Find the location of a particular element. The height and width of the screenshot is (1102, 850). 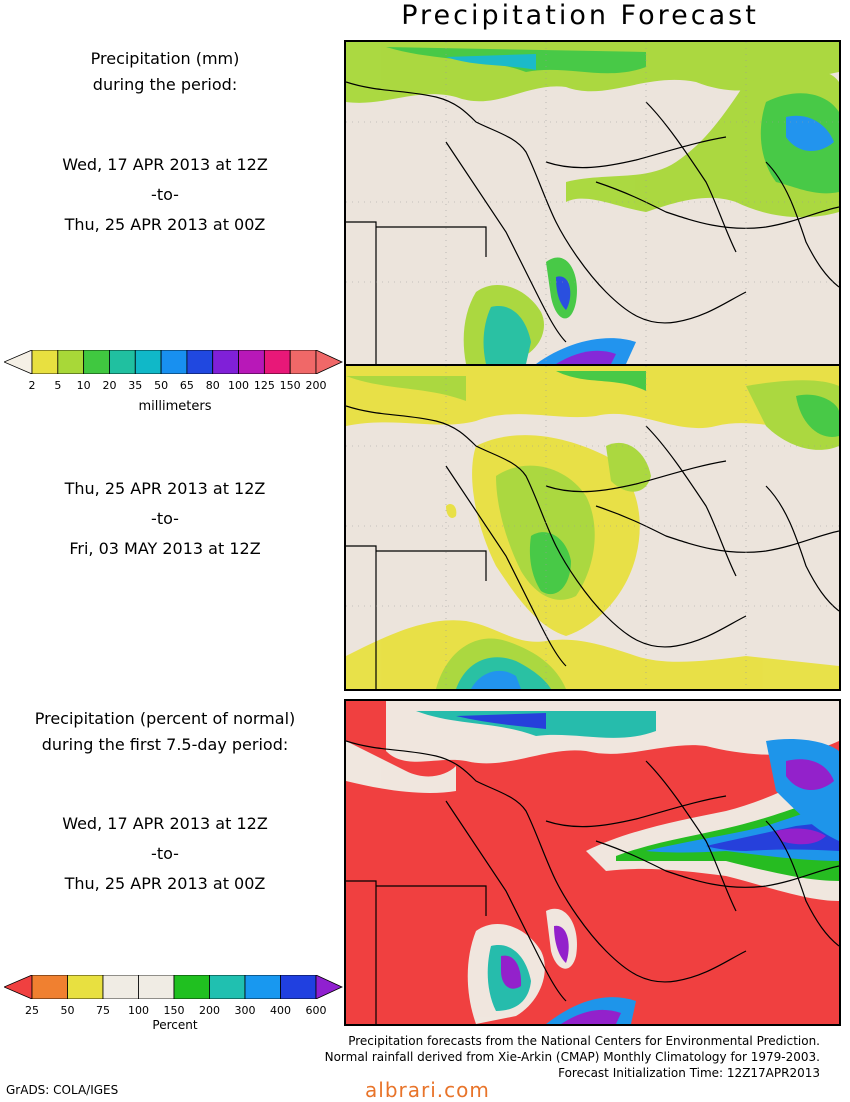

colorbar-tick-label: 600 is located at coordinates (316, 1010).